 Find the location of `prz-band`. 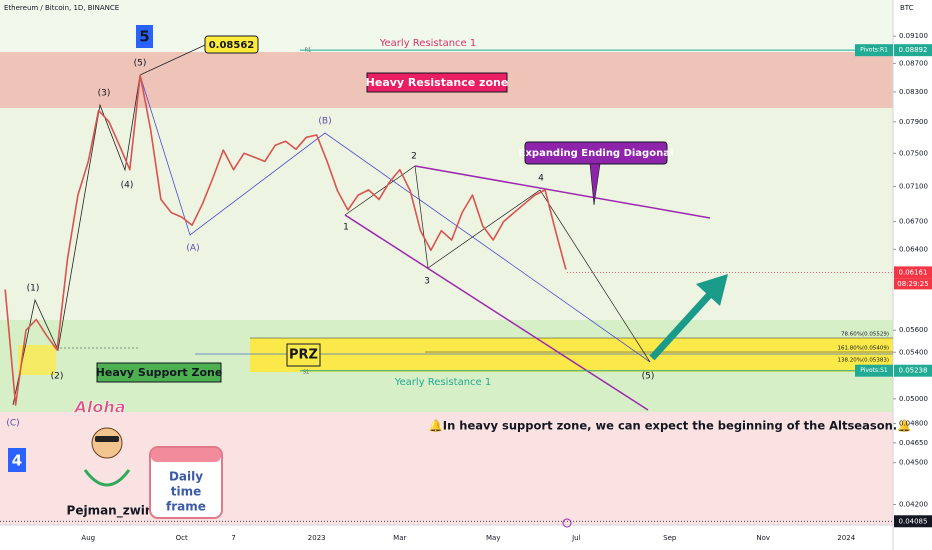

prz-band is located at coordinates (571, 355).